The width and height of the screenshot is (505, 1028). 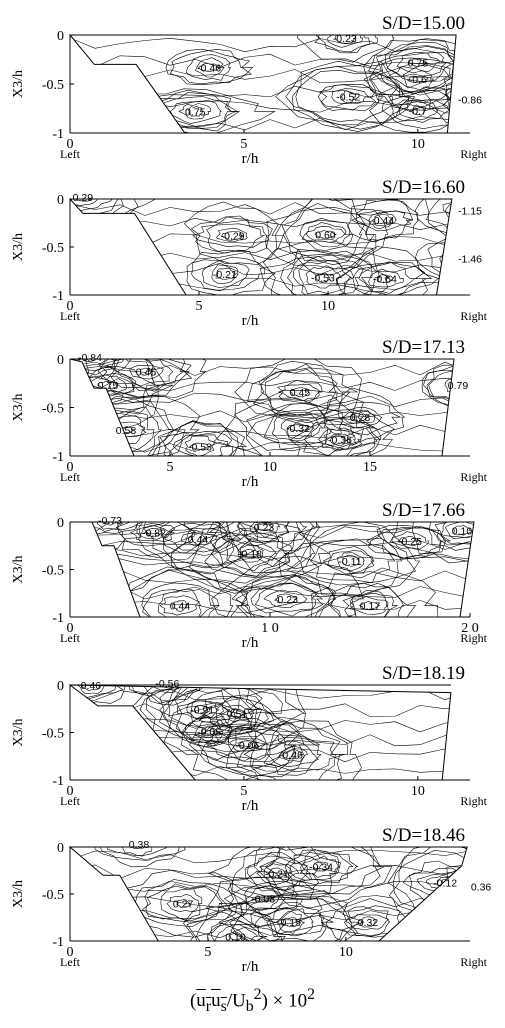 What do you see at coordinates (264, 528) in the screenshot?
I see `contour-label: 0.23` at bounding box center [264, 528].